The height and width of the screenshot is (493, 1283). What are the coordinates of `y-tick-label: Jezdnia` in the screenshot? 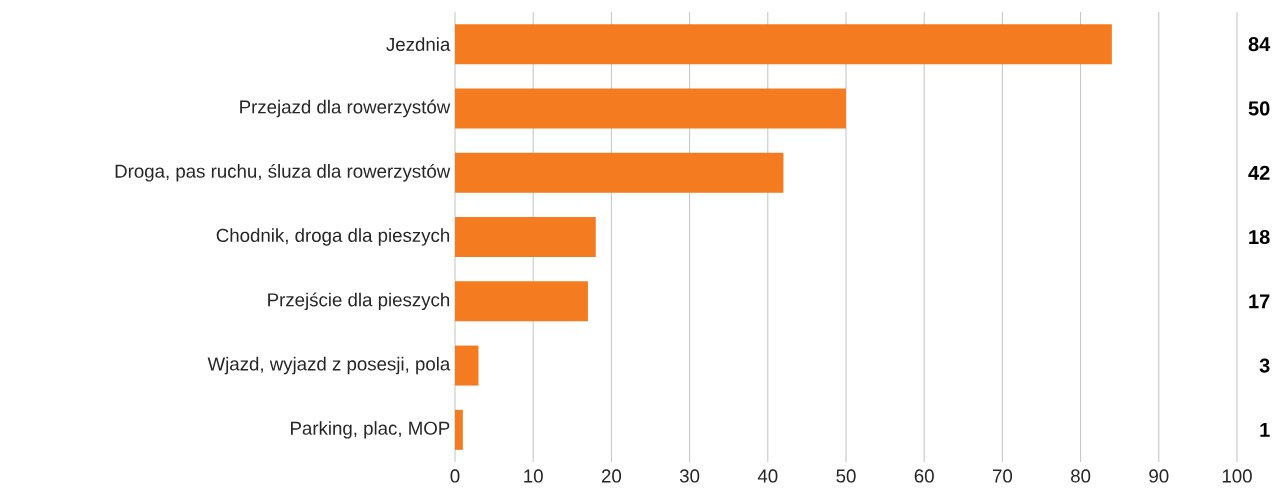 It's located at (418, 44).